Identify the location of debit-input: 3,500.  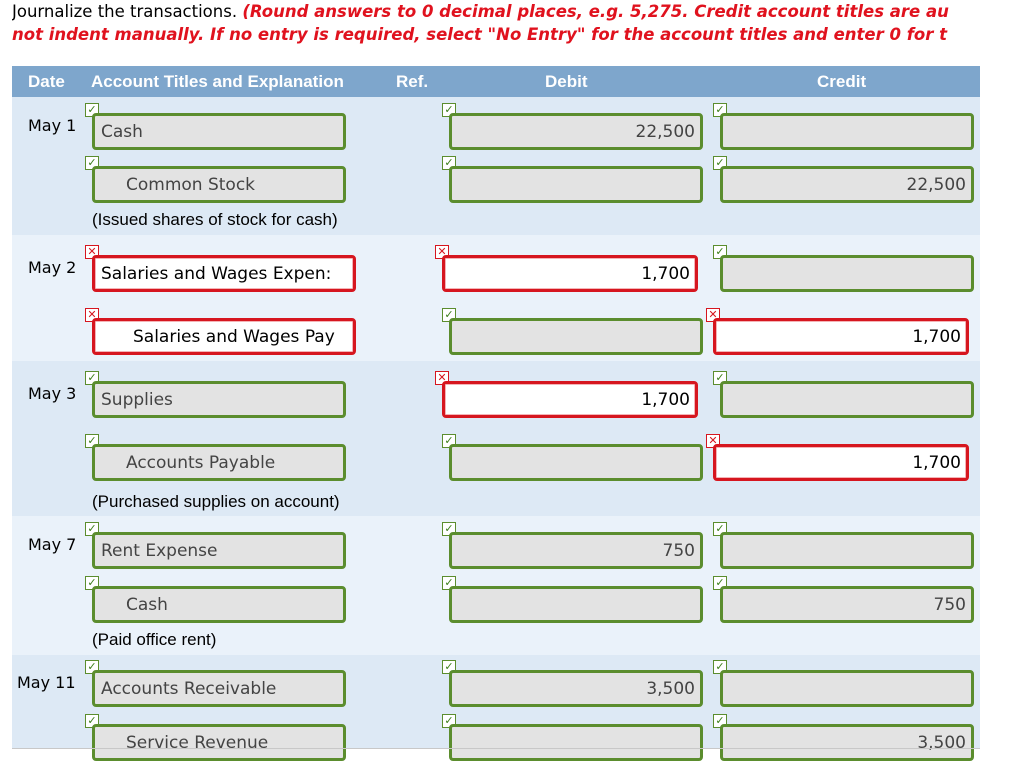
(576, 688).